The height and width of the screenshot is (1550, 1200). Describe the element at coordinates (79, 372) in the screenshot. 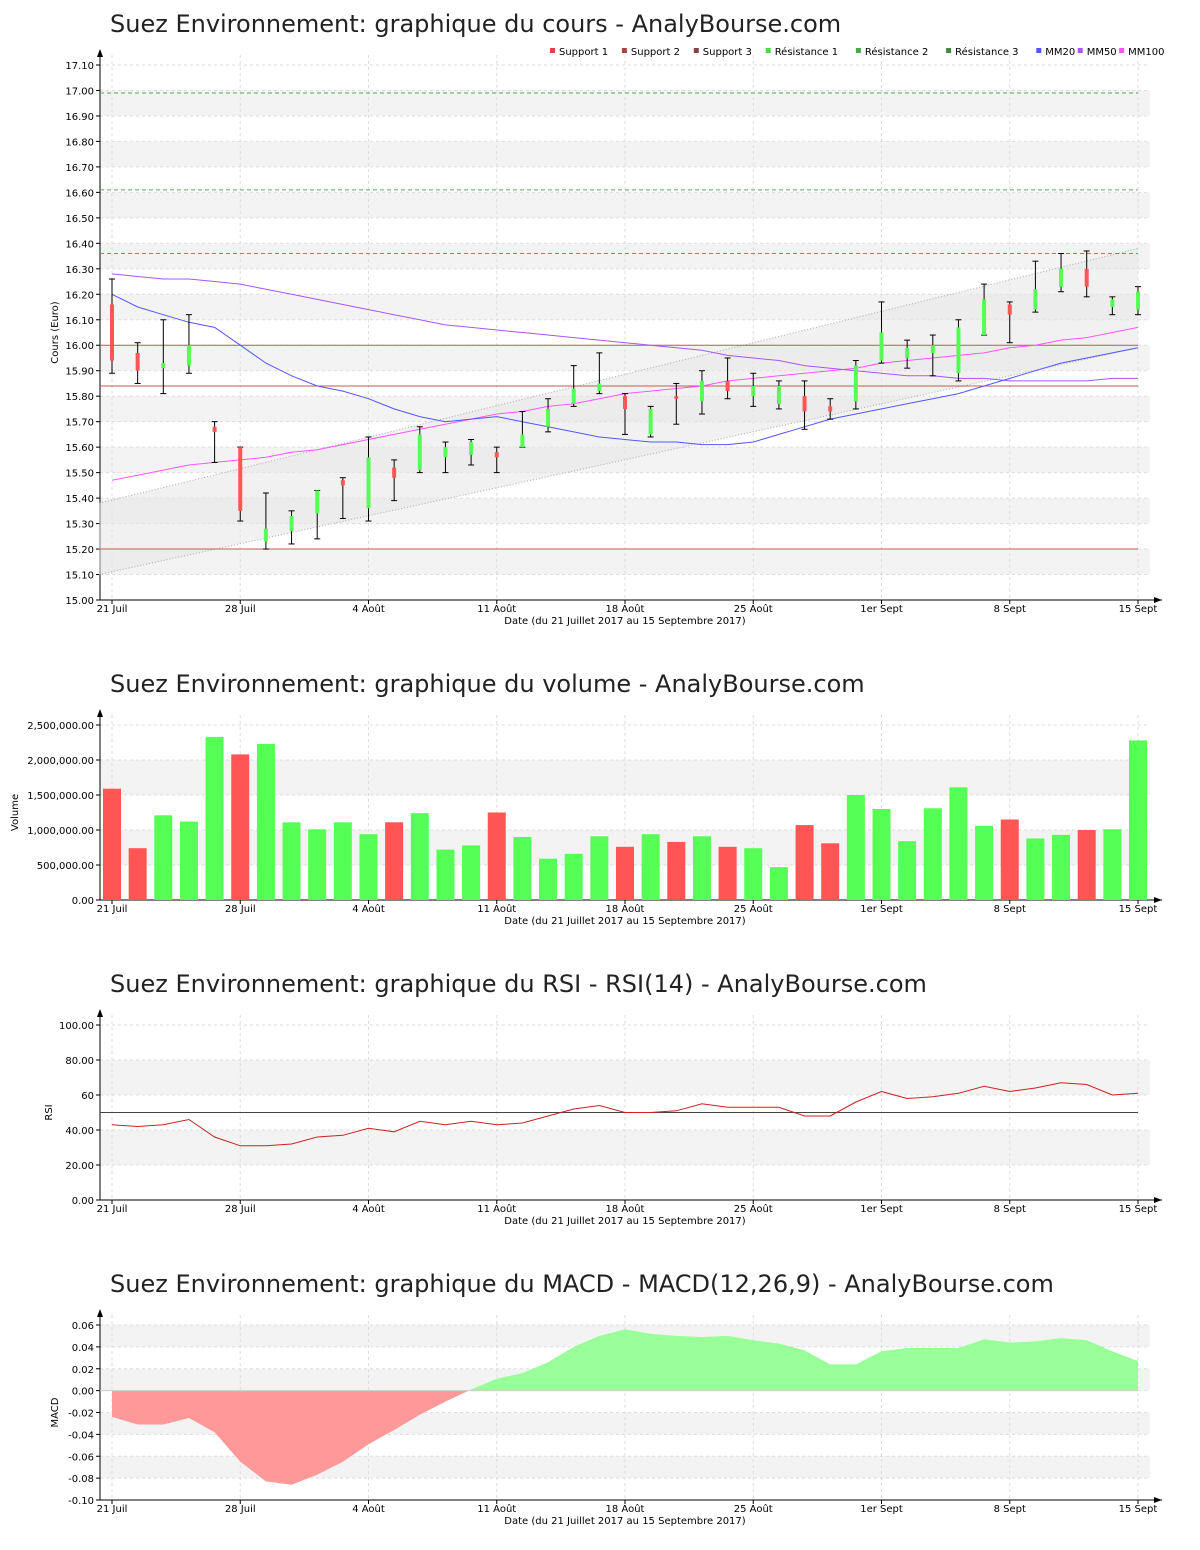

I see `y-tick-label: 15.90` at that location.